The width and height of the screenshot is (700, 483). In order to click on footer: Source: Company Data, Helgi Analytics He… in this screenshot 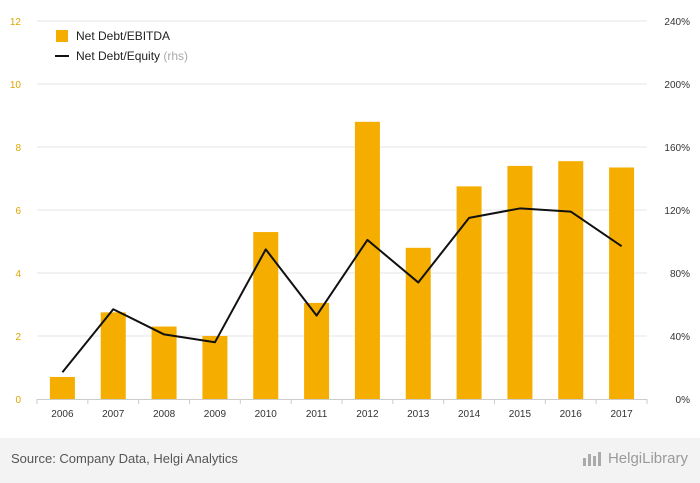, I will do `click(350, 460)`.